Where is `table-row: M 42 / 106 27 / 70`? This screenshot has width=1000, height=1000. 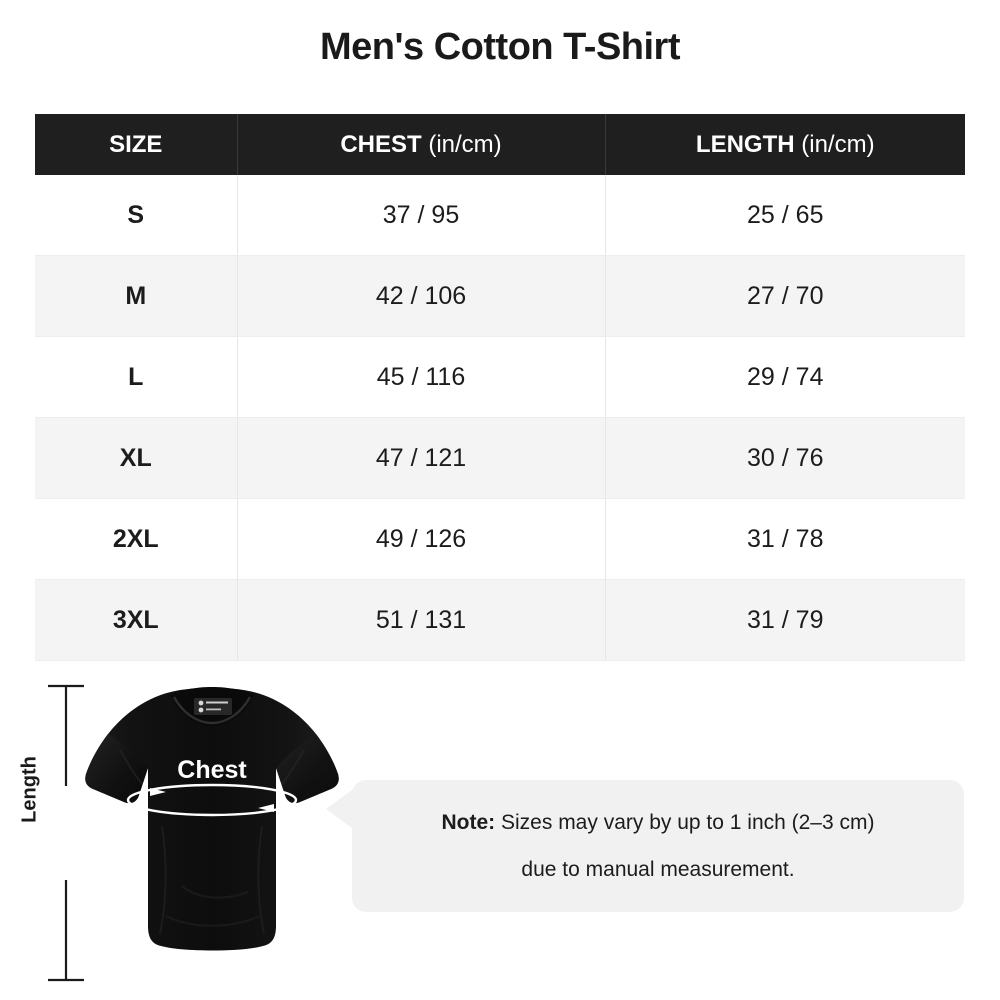
table-row: M 42 / 106 27 / 70 is located at coordinates (500, 296).